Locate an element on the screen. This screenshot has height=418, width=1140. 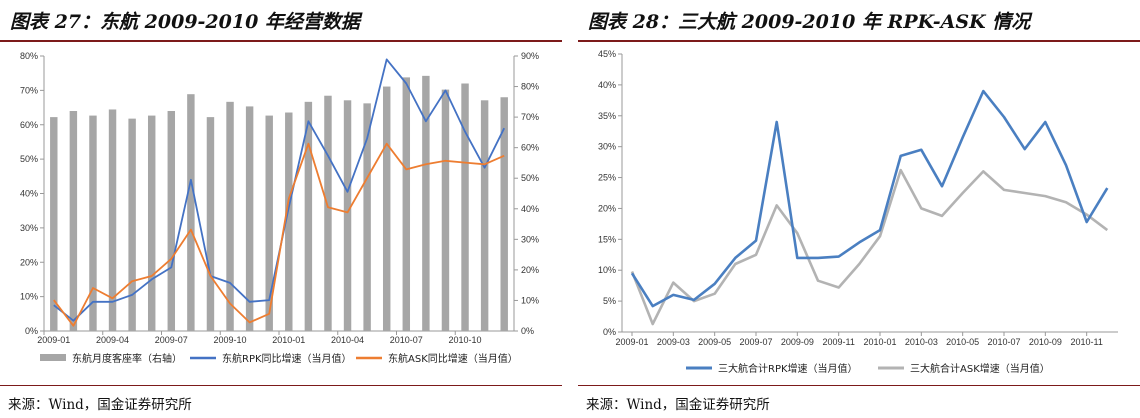
x-tick-label: 2010-11 is located at coordinates (1086, 342).